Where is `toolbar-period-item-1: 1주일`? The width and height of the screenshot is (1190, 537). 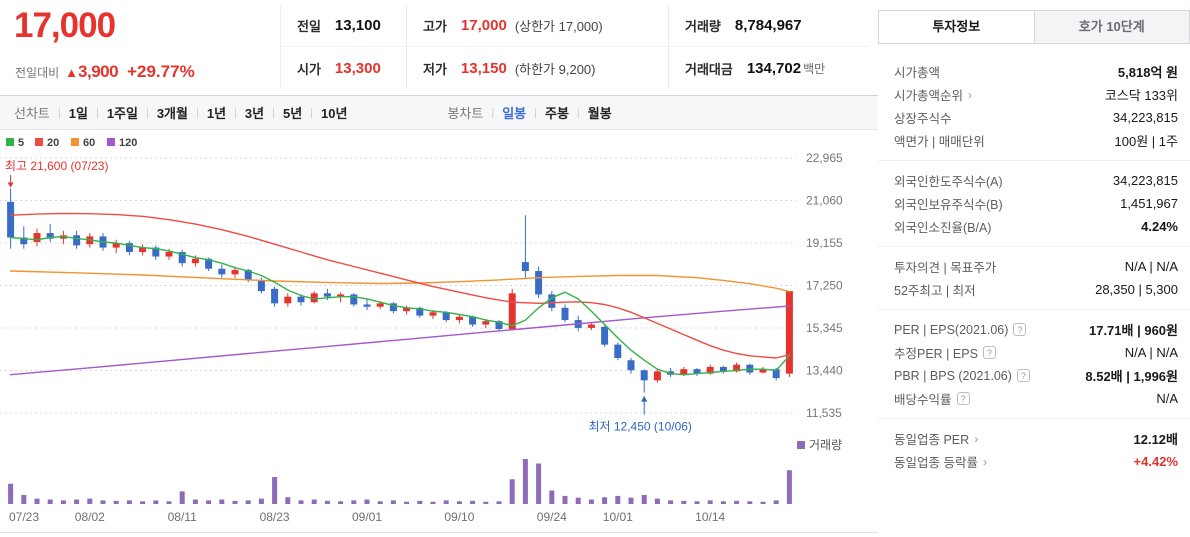
toolbar-period-item-1: 1주일 is located at coordinates (122, 113).